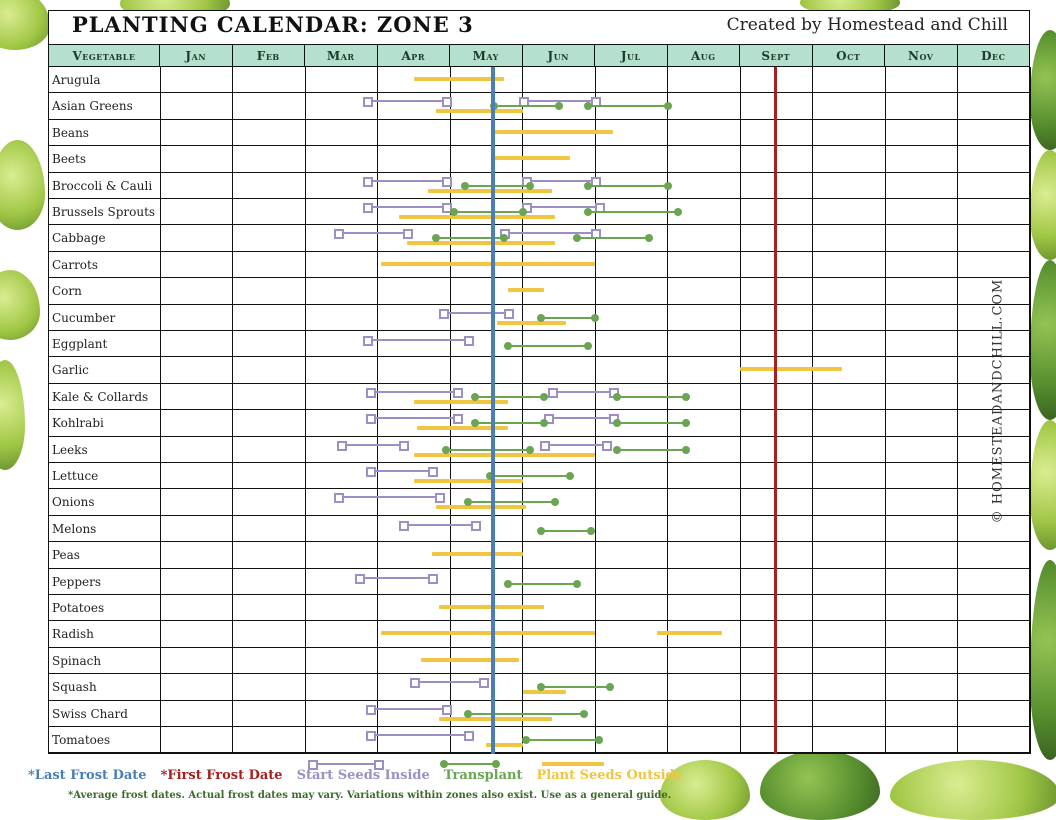  I want to click on vegetable-label: Garlic, so click(70, 370).